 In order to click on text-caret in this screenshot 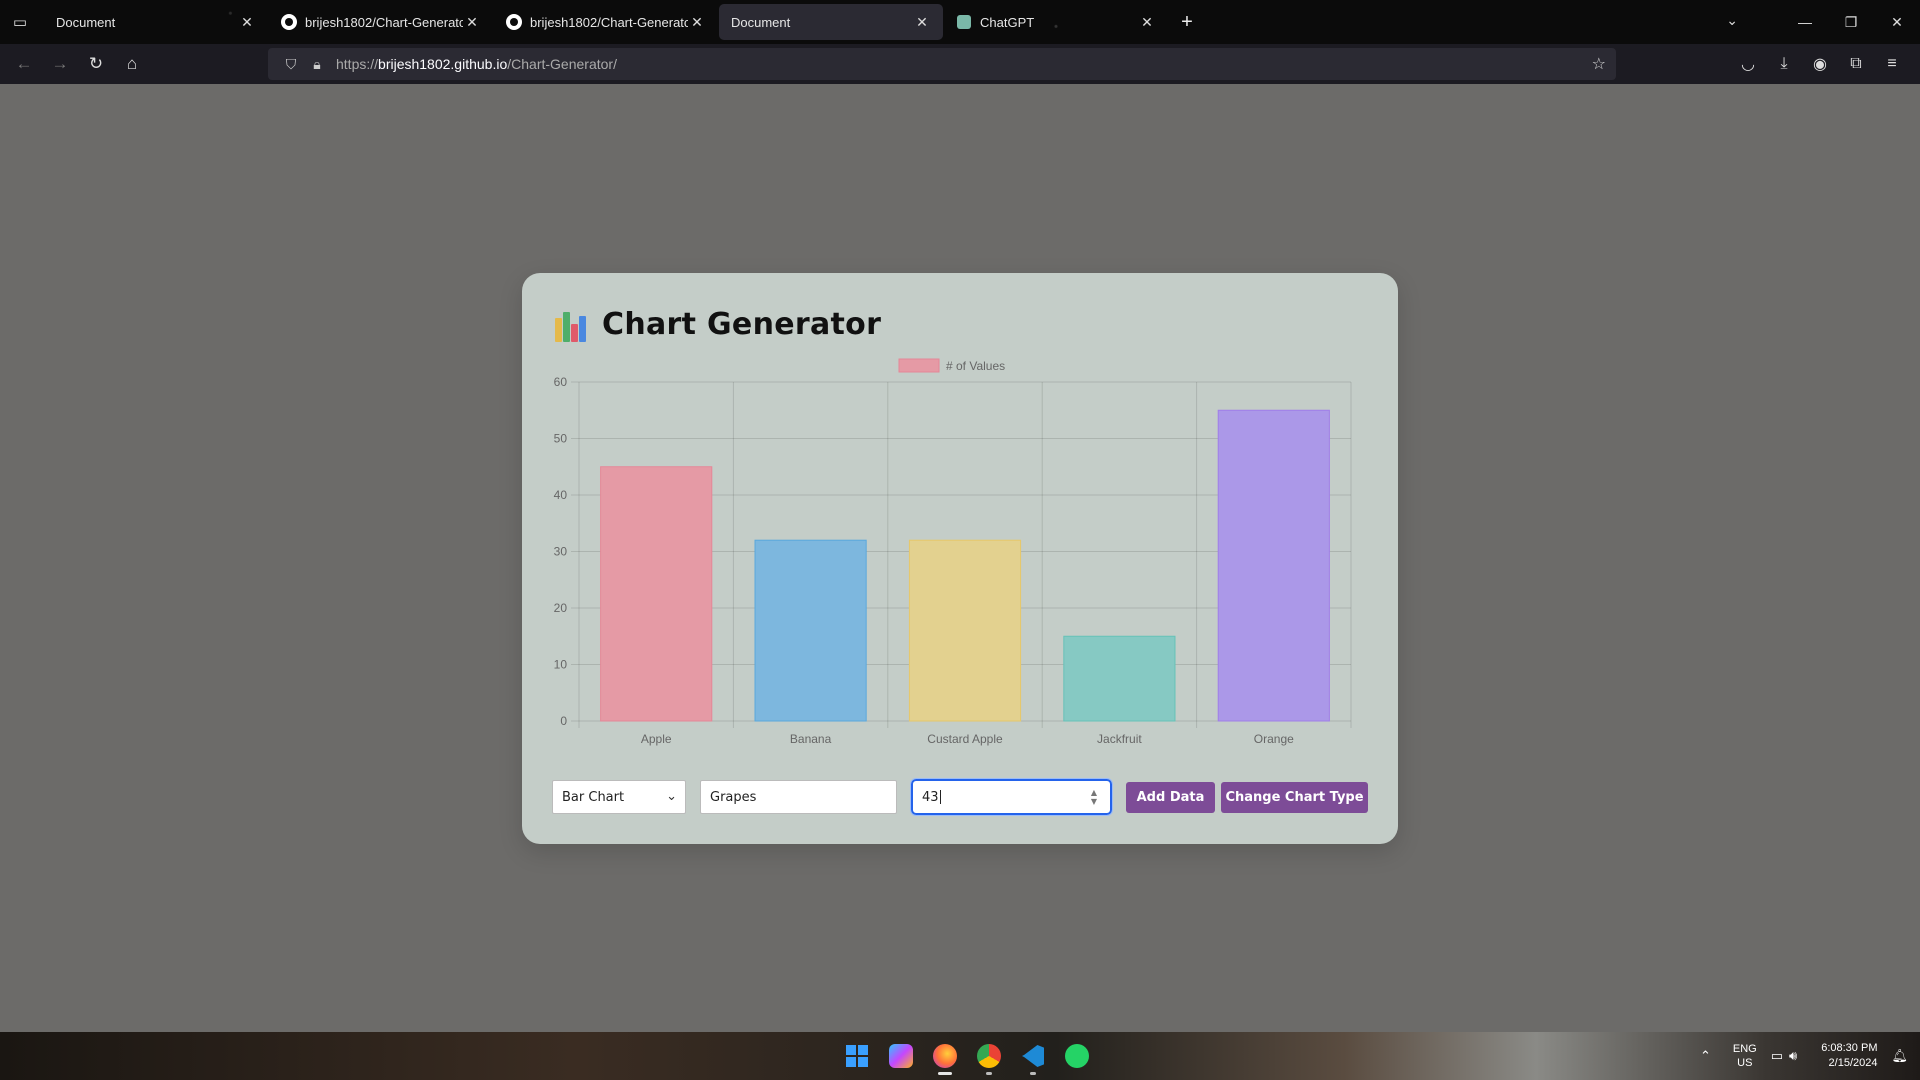, I will do `click(940, 797)`.